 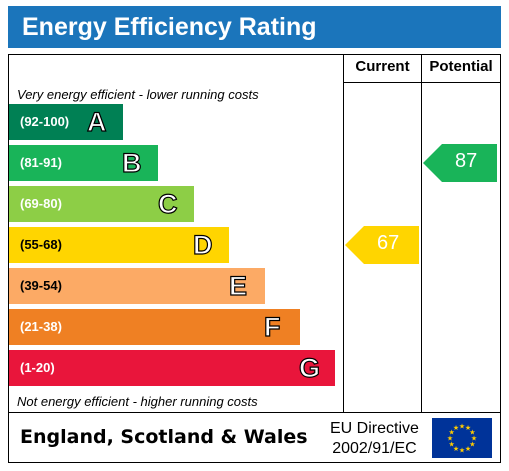 I want to click on band-range-label: (69-80), so click(x=41, y=203).